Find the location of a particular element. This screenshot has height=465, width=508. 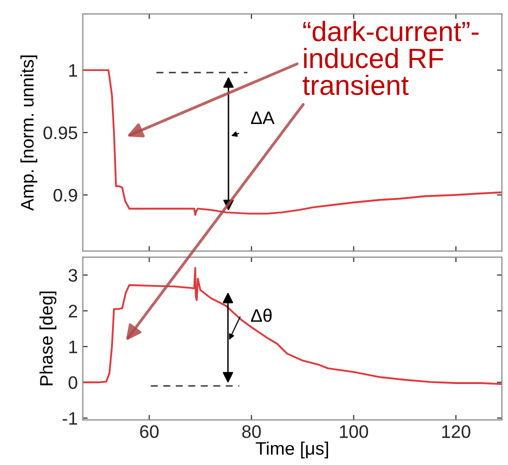

y-tick-label: 0 is located at coordinates (73, 383).